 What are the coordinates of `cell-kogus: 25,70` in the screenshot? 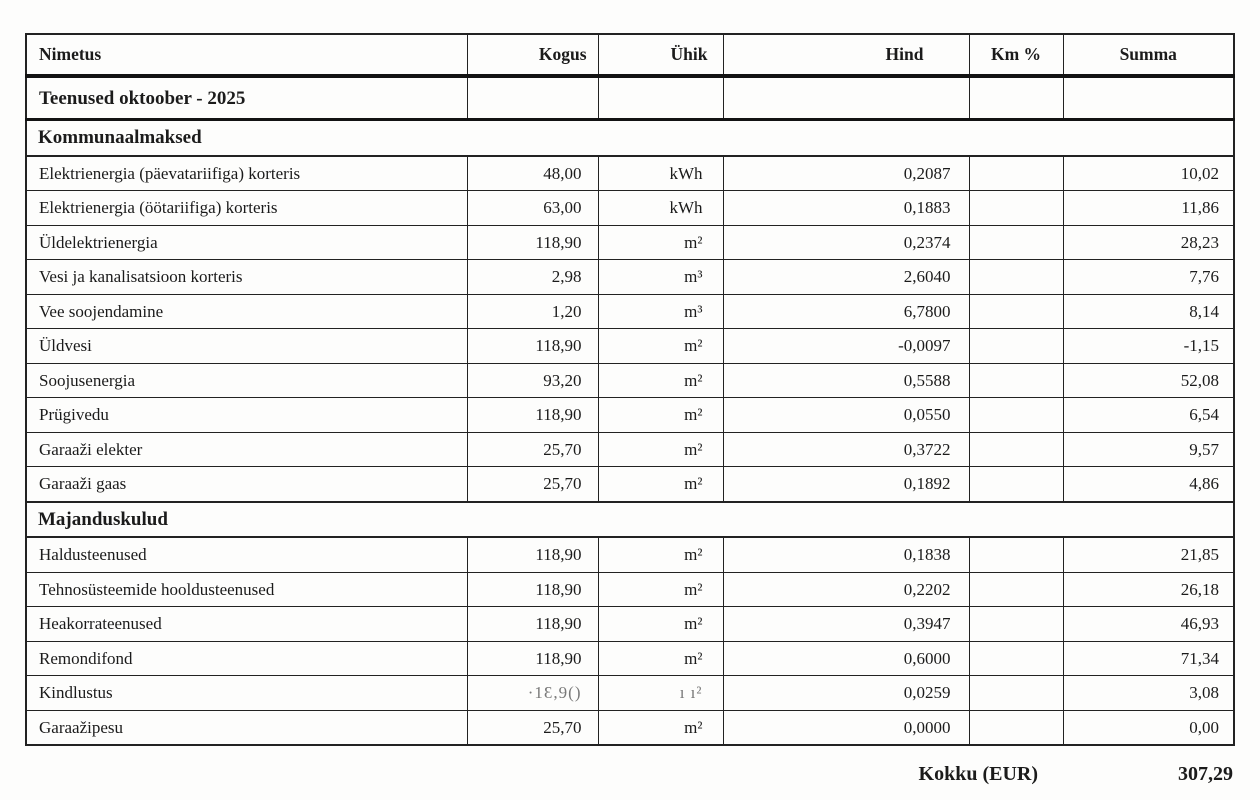 It's located at (532, 484).